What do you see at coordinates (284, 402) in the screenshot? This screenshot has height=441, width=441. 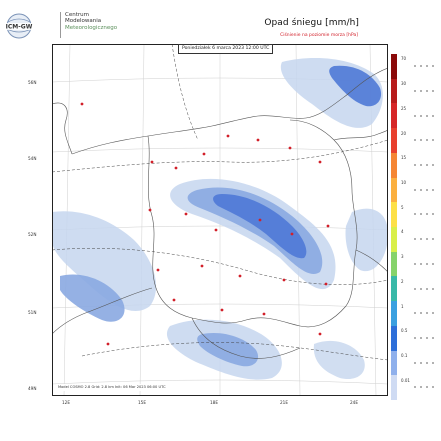 I see `lon-label: 21E` at bounding box center [284, 402].